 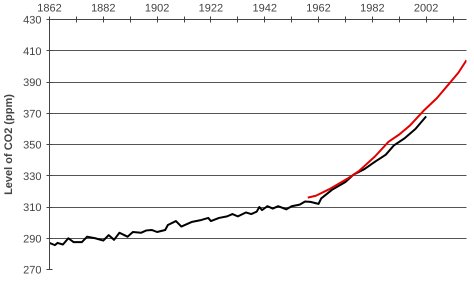 I want to click on y-tick-label: 290, so click(x=32, y=239).